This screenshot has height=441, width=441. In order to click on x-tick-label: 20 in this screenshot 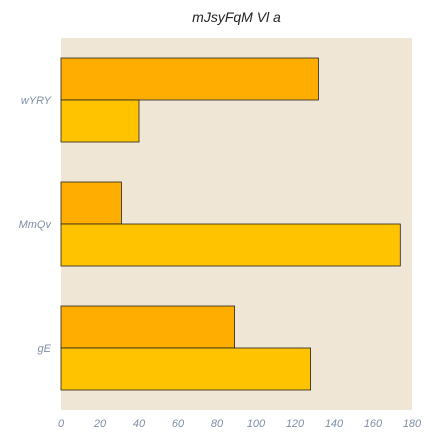, I will do `click(100, 424)`.